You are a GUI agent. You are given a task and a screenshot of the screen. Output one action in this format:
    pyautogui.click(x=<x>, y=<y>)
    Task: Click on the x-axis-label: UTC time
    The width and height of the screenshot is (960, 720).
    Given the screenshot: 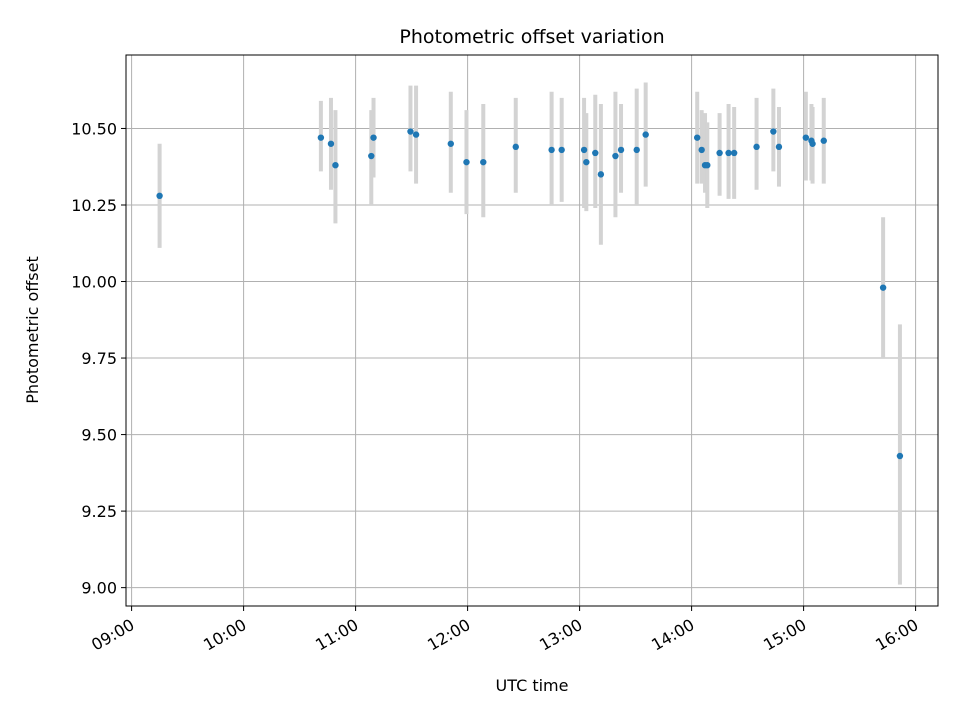 What is the action you would take?
    pyautogui.click(x=532, y=685)
    